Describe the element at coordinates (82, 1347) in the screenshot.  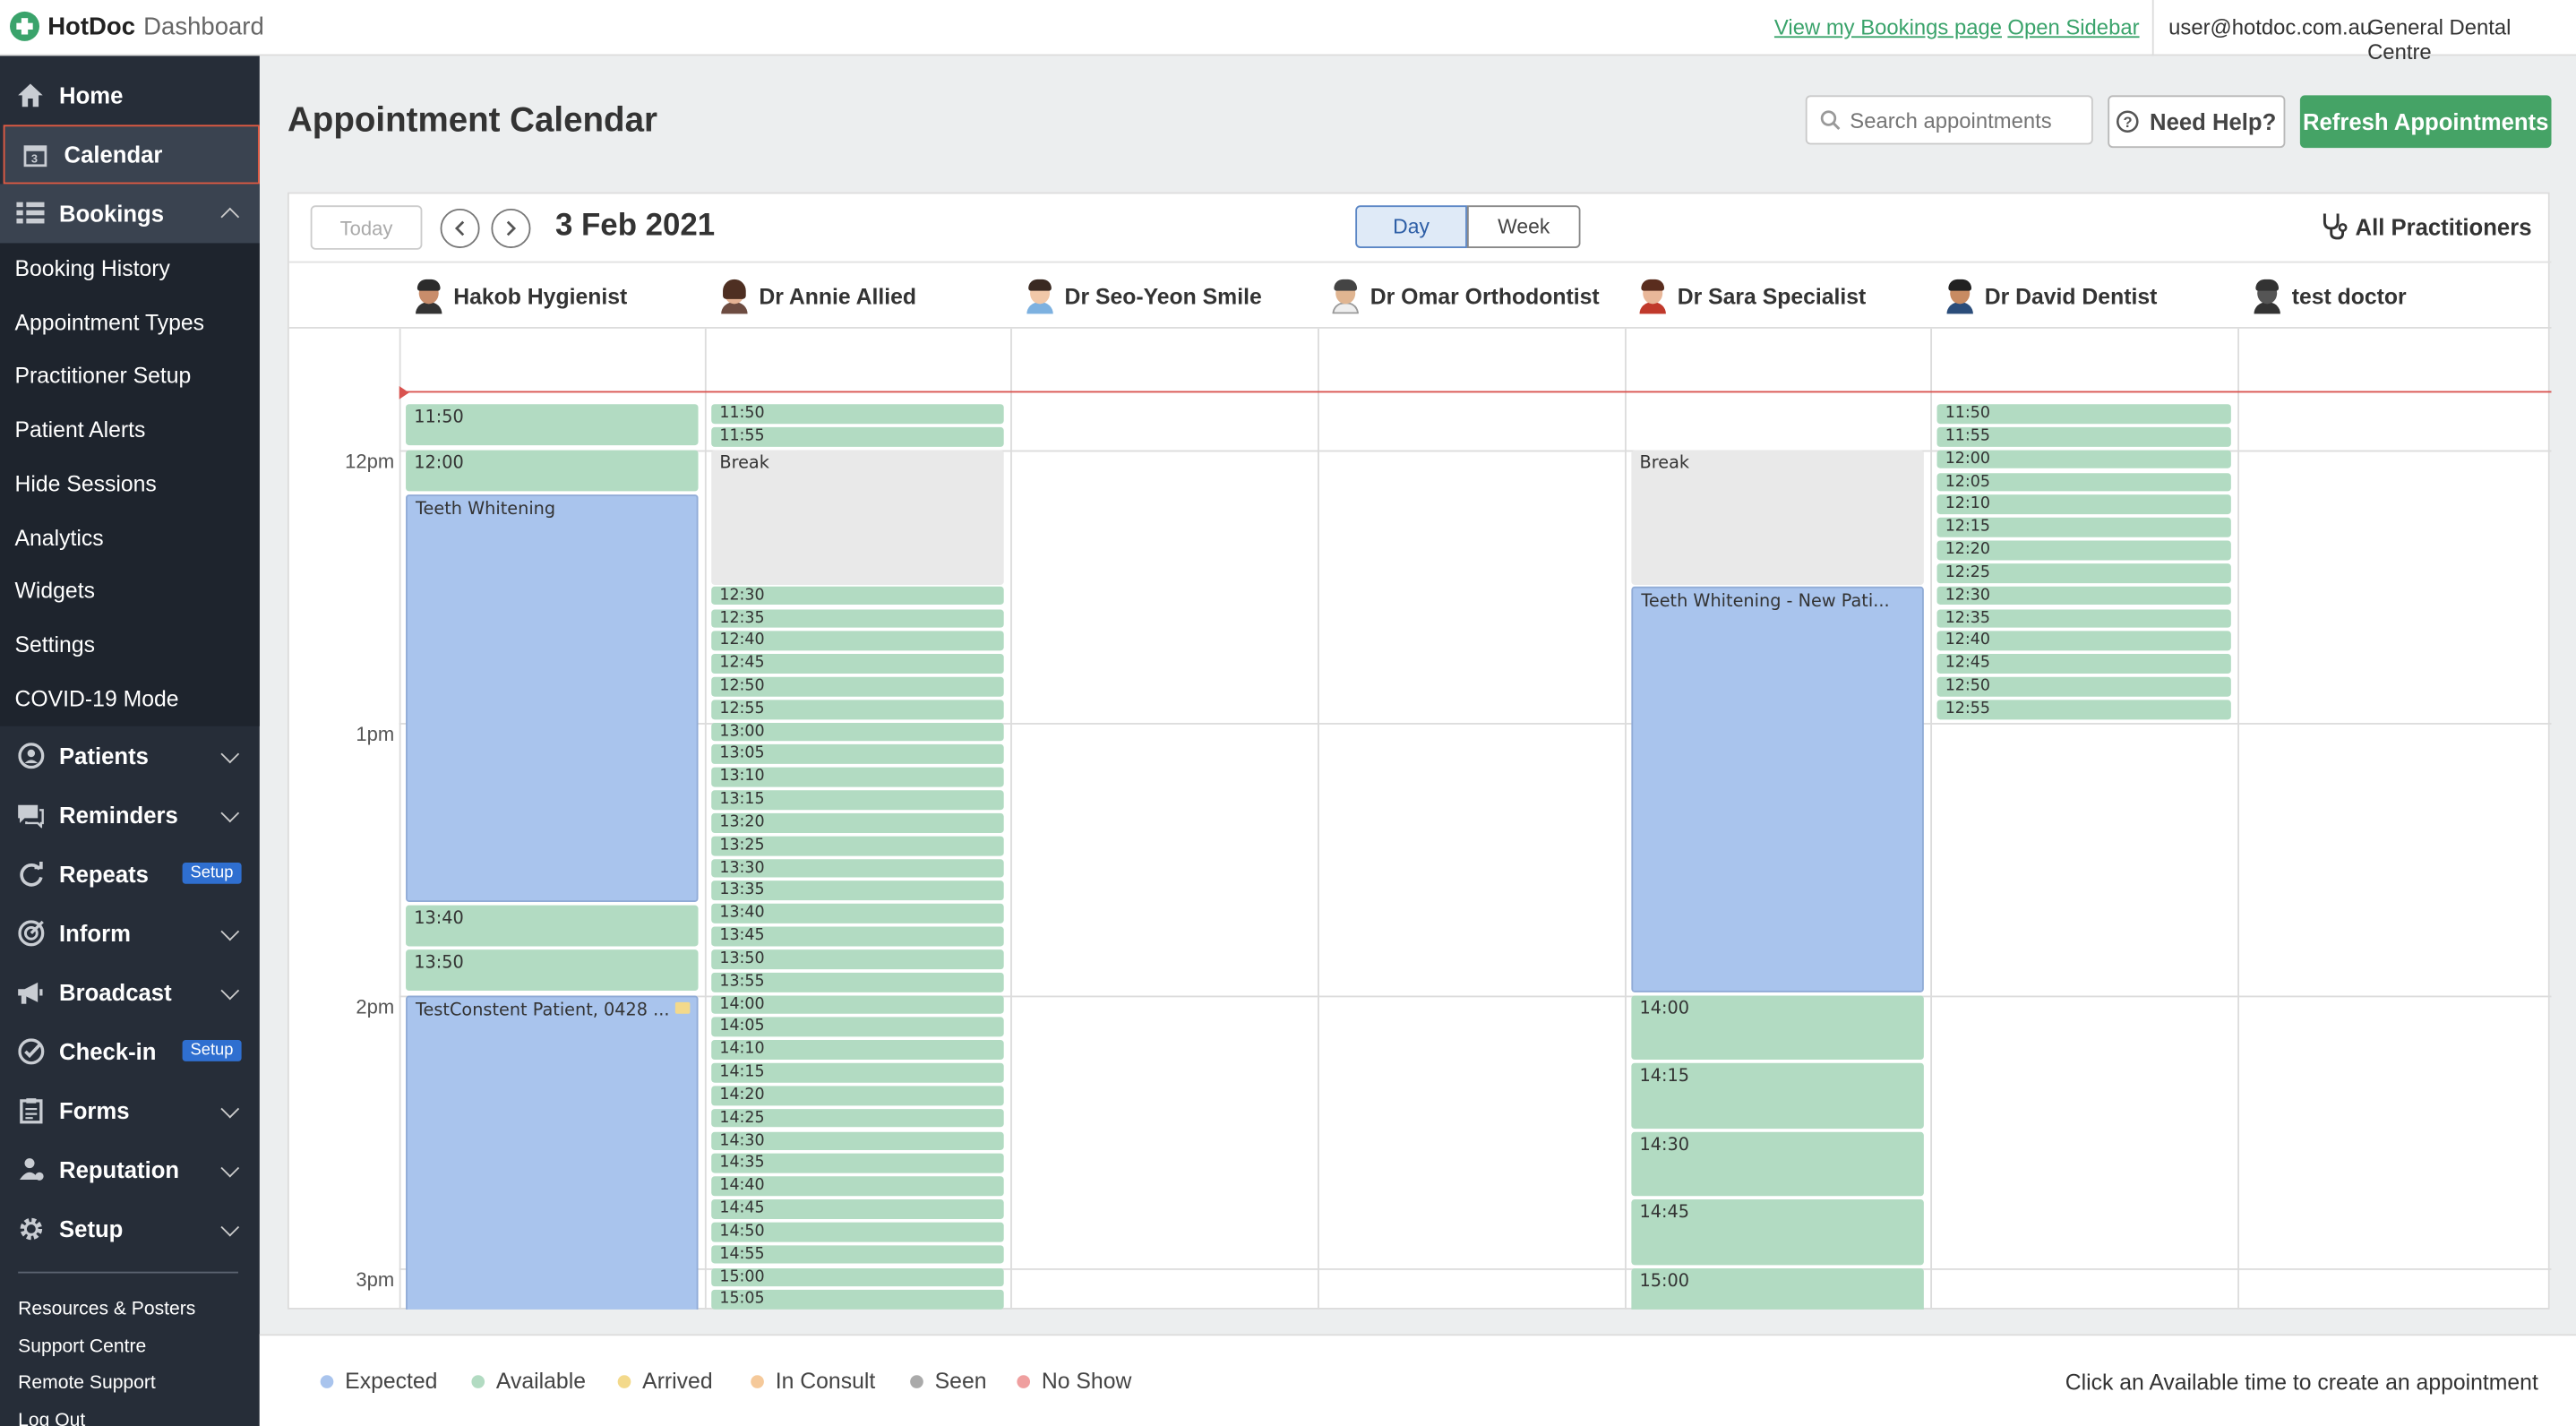
I see `footer-support-link: Support Centre` at that location.